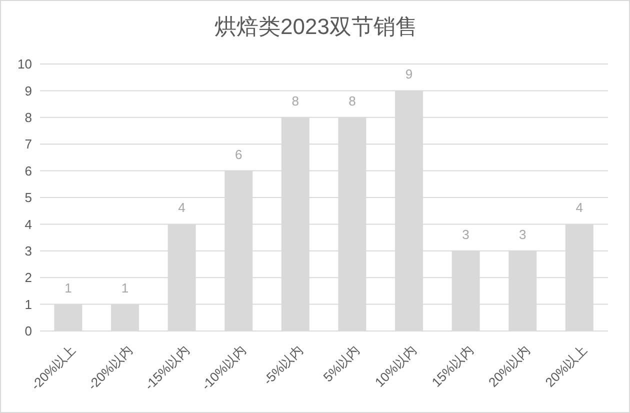 This screenshot has width=630, height=413. Describe the element at coordinates (452, 366) in the screenshot. I see `x-tick-label: 15%以内` at that location.